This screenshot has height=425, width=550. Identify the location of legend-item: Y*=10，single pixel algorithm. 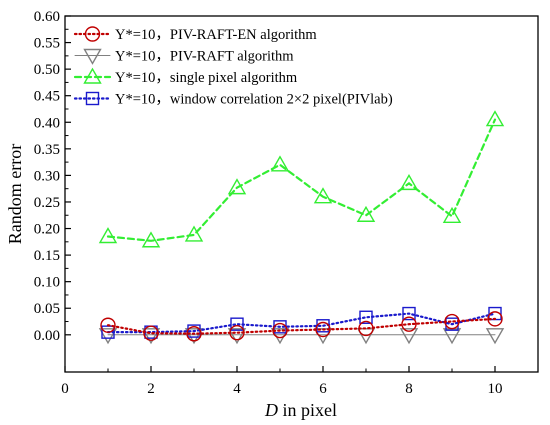
(185, 76).